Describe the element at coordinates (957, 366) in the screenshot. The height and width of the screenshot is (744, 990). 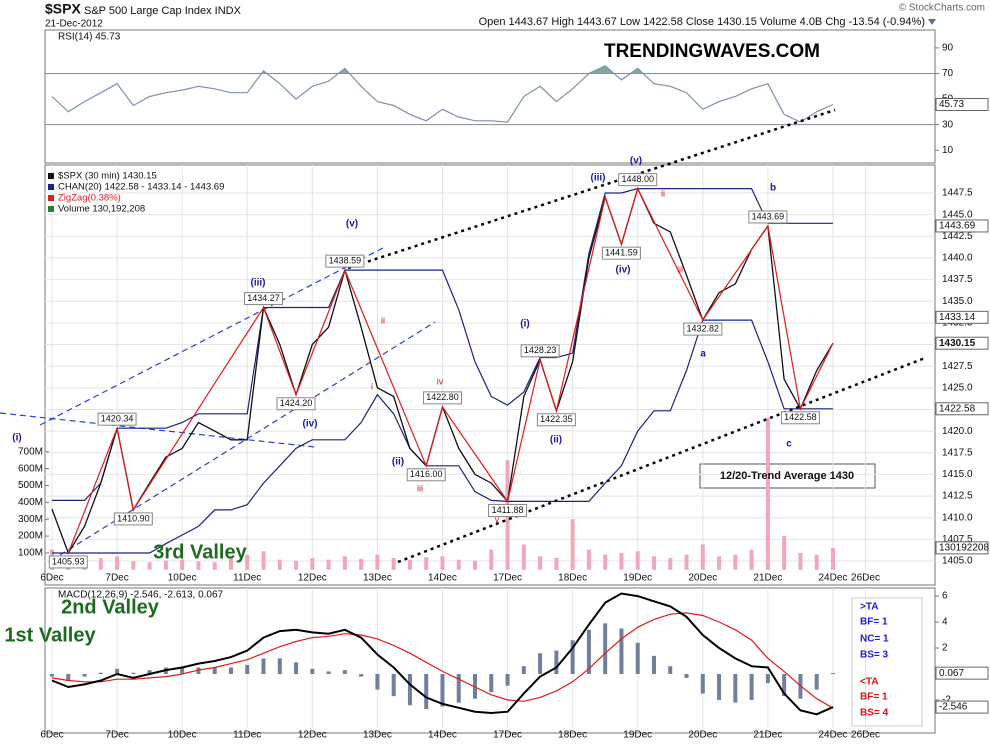
I see `y-tick-label: 1427.5` at that location.